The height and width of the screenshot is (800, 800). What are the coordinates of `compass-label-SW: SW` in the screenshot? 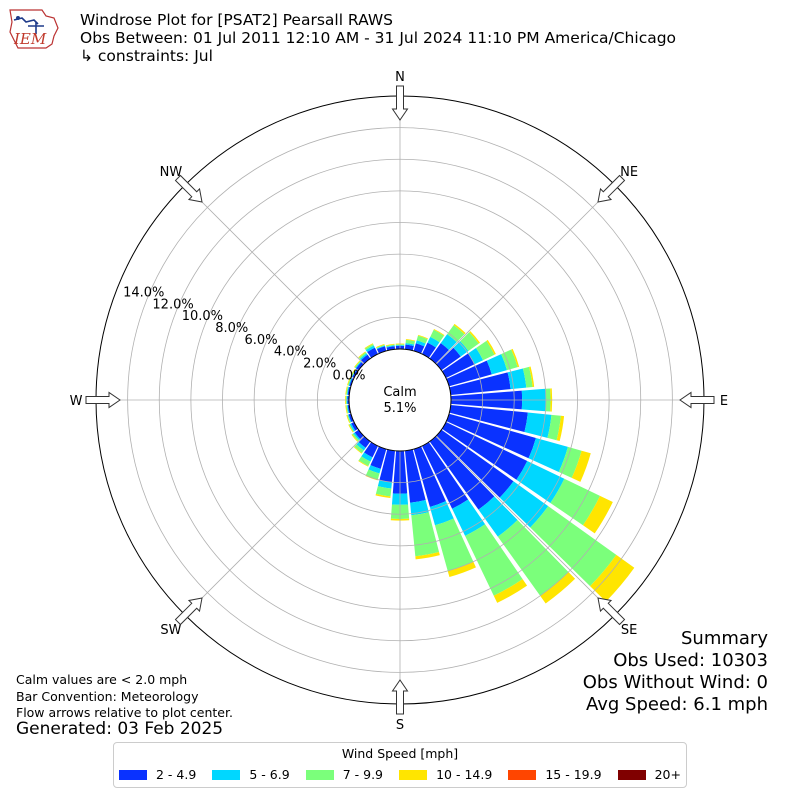 It's located at (170, 630).